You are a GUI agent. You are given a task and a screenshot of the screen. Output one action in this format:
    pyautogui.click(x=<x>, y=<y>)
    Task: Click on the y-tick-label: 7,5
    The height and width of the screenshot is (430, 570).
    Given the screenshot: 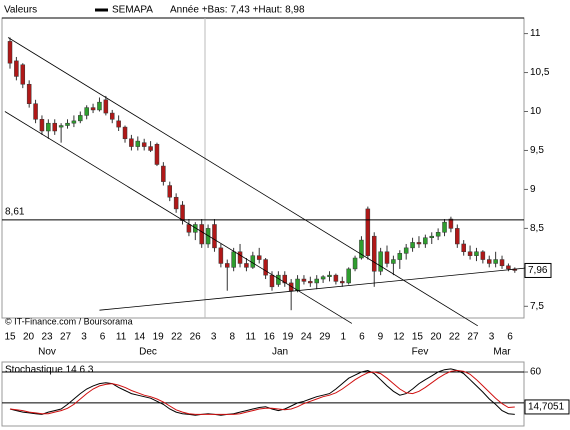 What is the action you would take?
    pyautogui.click(x=537, y=306)
    